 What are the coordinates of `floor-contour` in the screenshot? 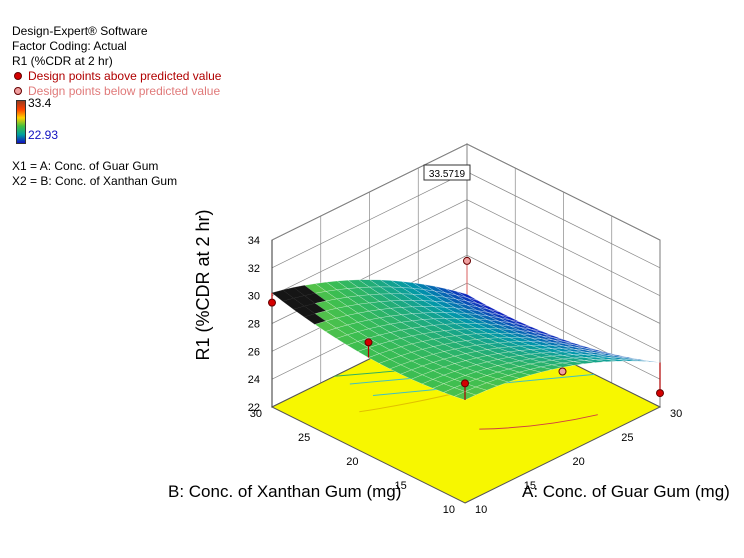 It's located at (538, 422).